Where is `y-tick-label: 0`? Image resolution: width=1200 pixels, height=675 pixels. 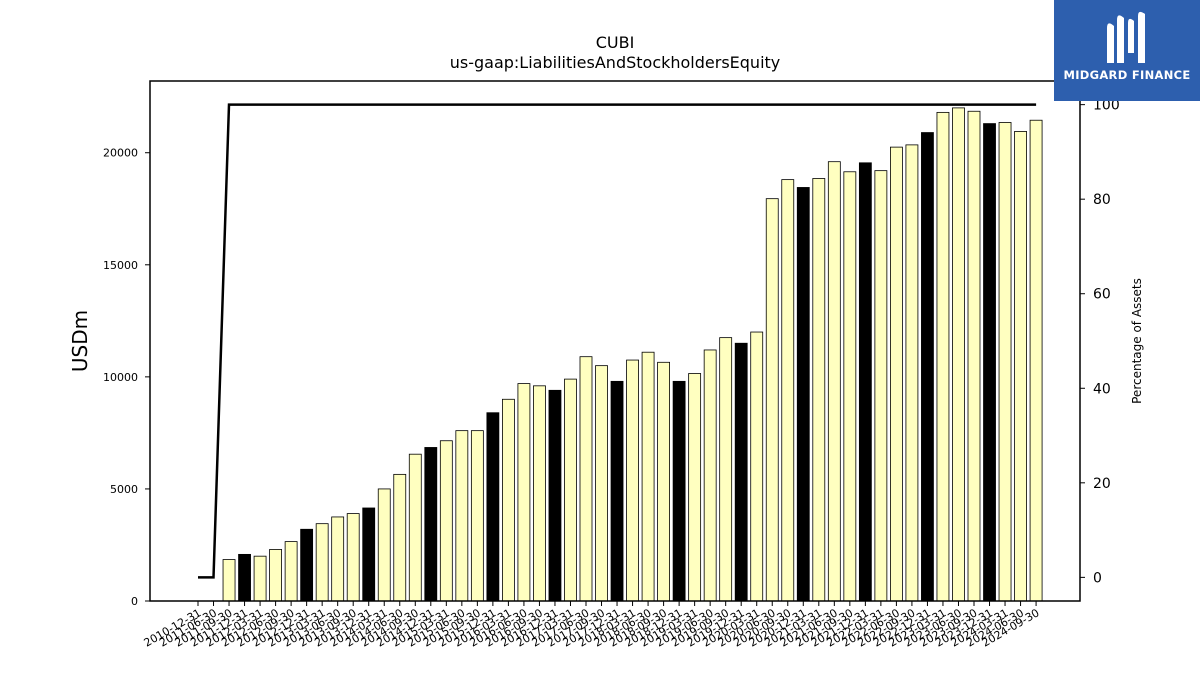 y-tick-label: 0 is located at coordinates (134, 601).